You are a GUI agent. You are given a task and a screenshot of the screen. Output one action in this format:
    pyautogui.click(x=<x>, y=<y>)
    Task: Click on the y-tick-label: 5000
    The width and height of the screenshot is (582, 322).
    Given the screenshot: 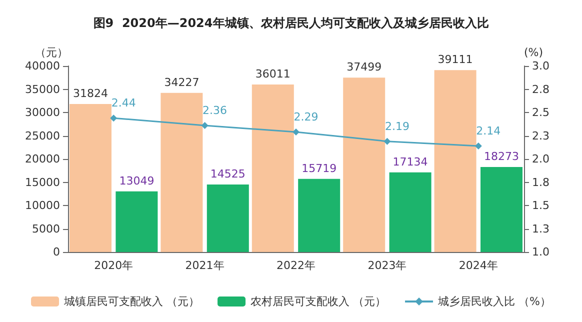 What is the action you would take?
    pyautogui.click(x=46, y=229)
    